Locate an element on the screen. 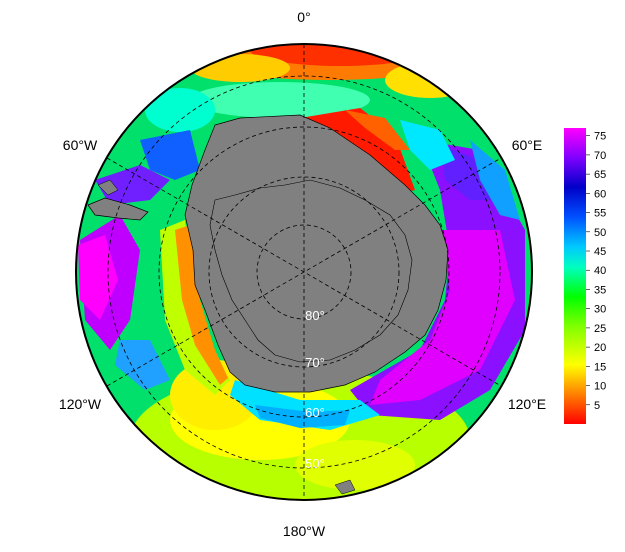  lat-label-60: 60° is located at coordinates (315, 412).